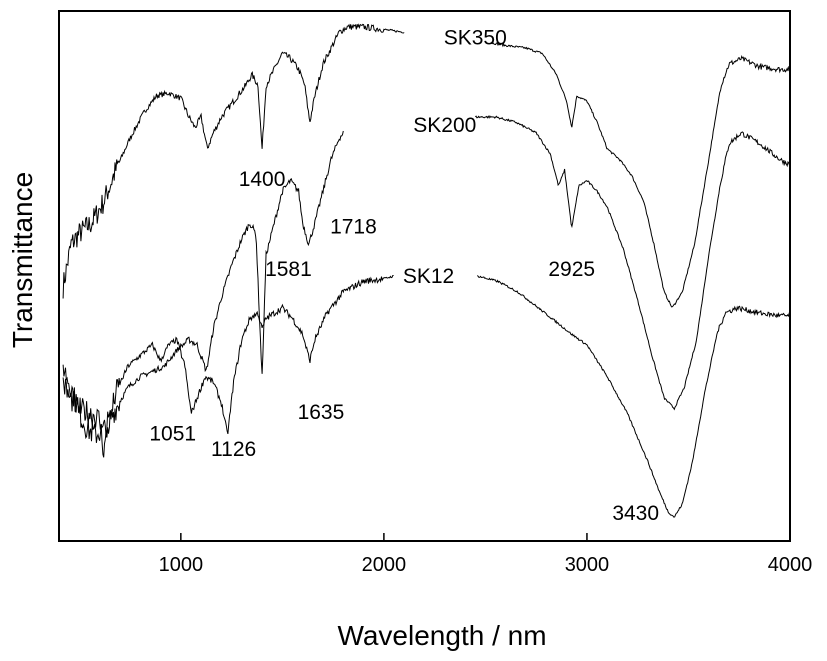  I want to click on x-tick-label: 2000, so click(384, 565).